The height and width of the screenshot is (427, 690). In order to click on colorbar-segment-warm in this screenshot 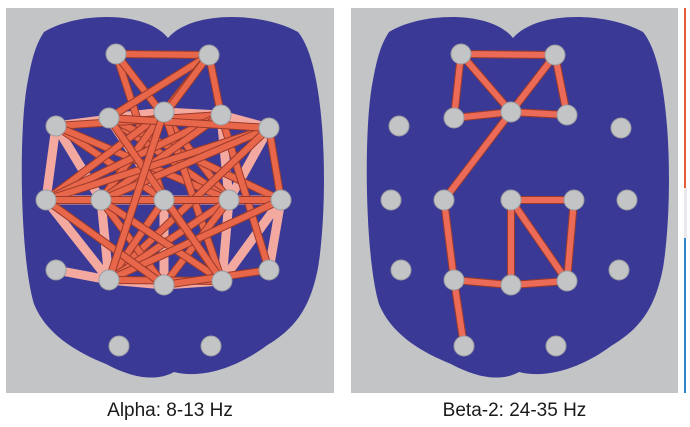, I will do `click(685, 98)`.